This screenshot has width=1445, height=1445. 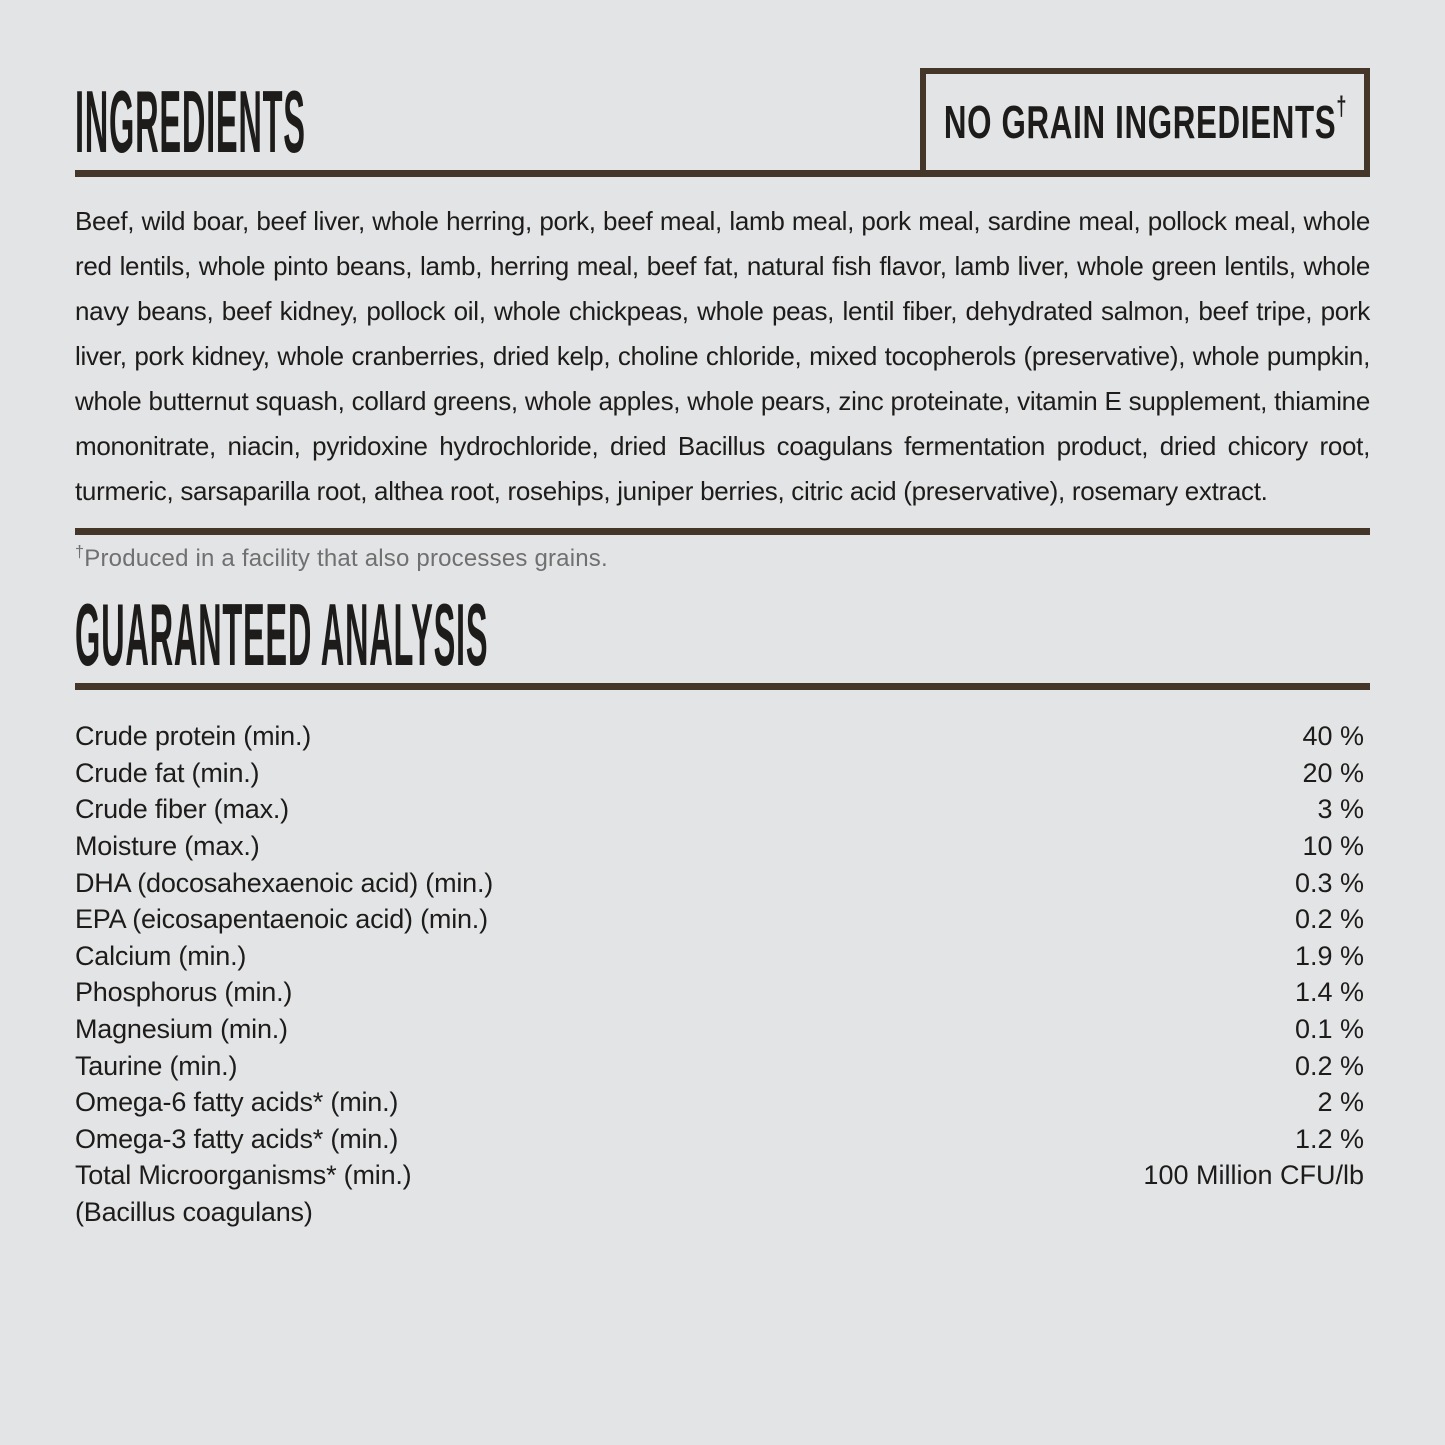 I want to click on analysis-row: Phosphorus (min.) 1.4 %, so click(x=722, y=992).